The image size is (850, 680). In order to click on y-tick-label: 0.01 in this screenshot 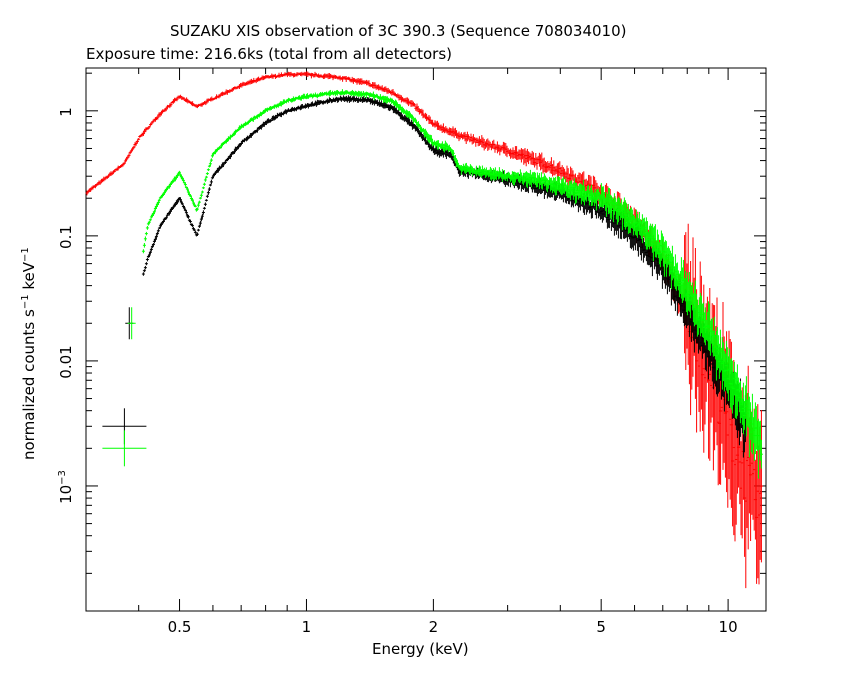, I will do `click(66, 362)`.